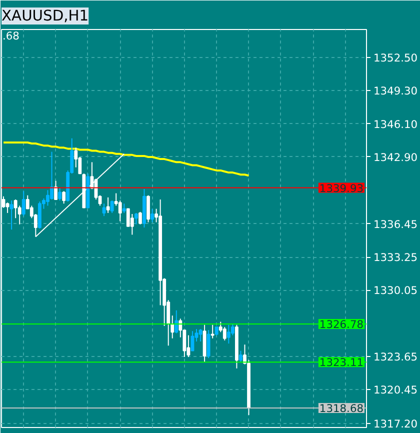  What do you see at coordinates (396, 357) in the screenshot?
I see `y-tick-label: 1323.65` at bounding box center [396, 357].